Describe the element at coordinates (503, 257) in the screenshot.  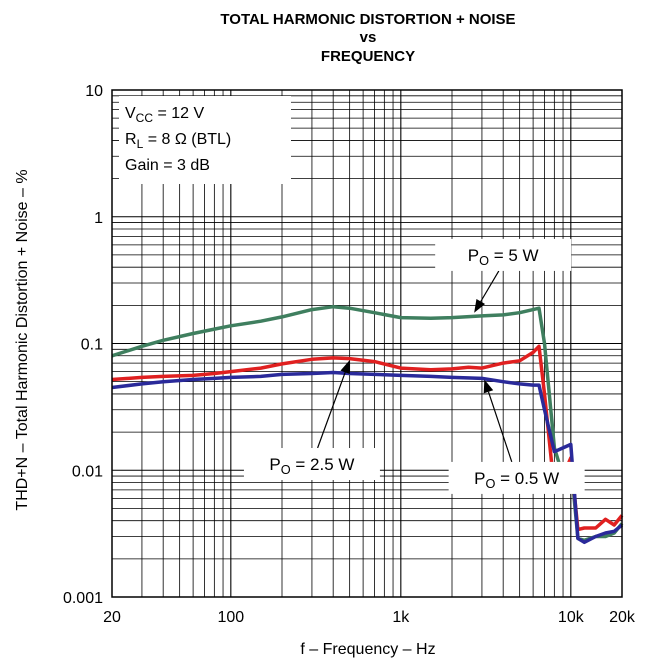
I see `series-label-0: PO = 5 W` at that location.